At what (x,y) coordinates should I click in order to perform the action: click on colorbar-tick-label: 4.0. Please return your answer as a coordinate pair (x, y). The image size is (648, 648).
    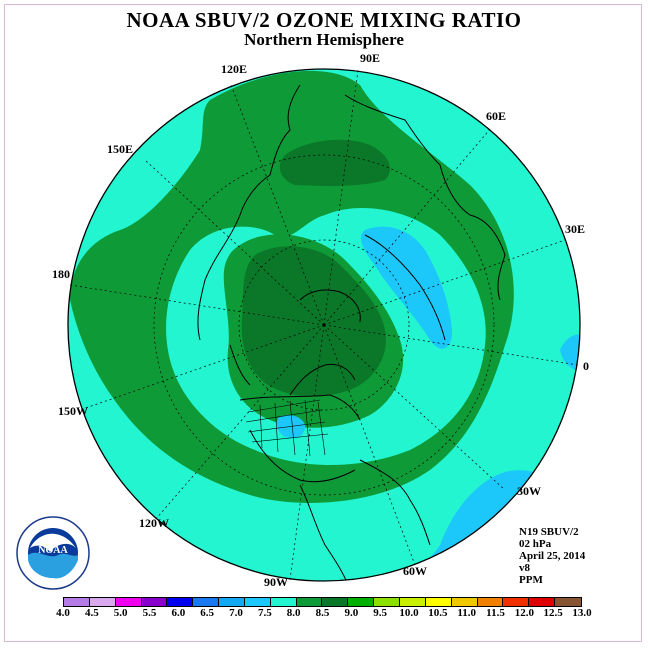
    Looking at the image, I should click on (63, 613).